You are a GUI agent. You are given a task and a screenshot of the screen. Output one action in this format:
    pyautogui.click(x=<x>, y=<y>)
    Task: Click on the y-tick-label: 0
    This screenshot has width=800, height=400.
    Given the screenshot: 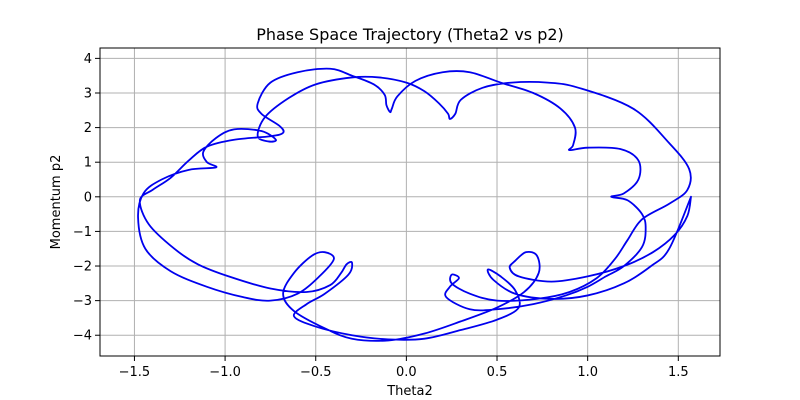 What is the action you would take?
    pyautogui.click(x=88, y=197)
    